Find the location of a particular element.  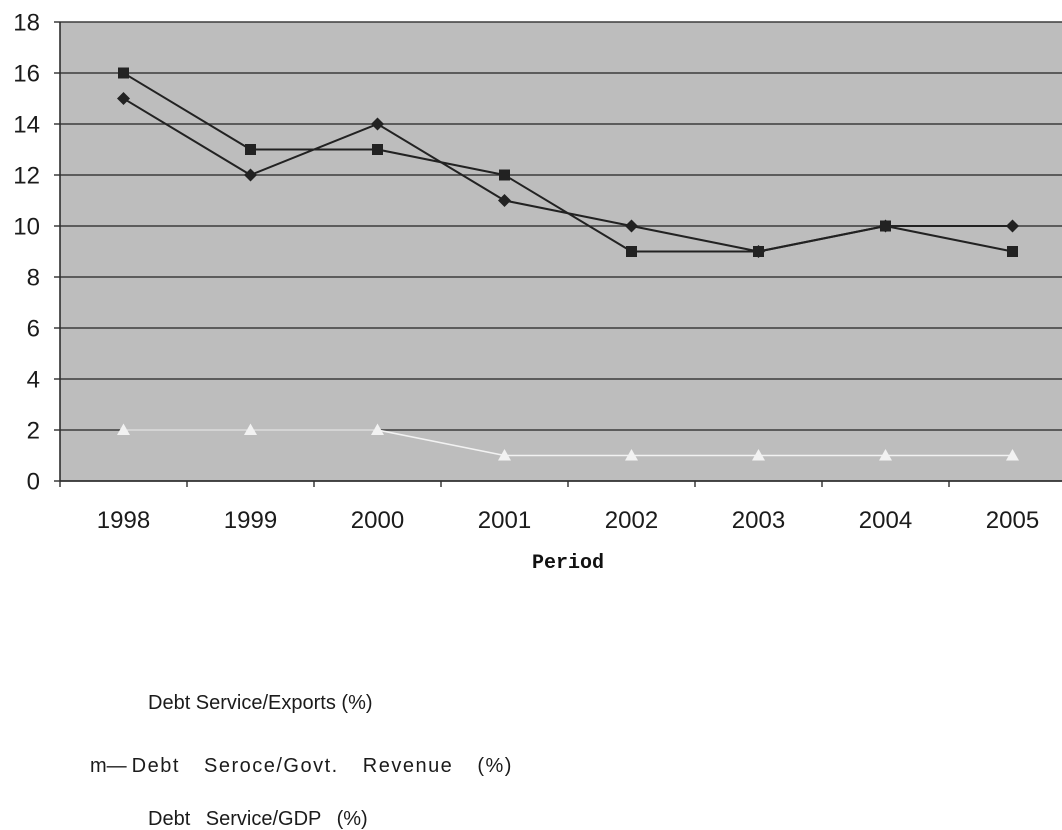

data-point-debt-service-govt-revenue-1999 is located at coordinates (250, 149).